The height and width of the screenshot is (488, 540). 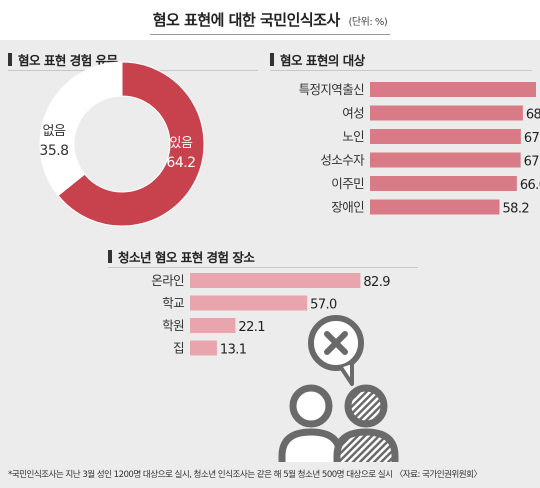 I want to click on value-label: 58.2, so click(x=515, y=209).